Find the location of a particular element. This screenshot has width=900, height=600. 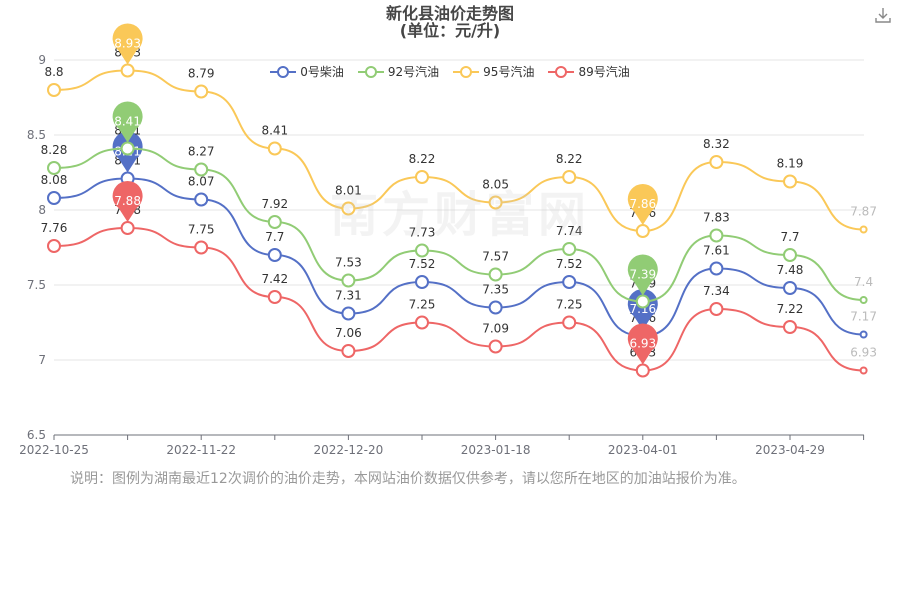

data-label: 7.83 is located at coordinates (716, 218).